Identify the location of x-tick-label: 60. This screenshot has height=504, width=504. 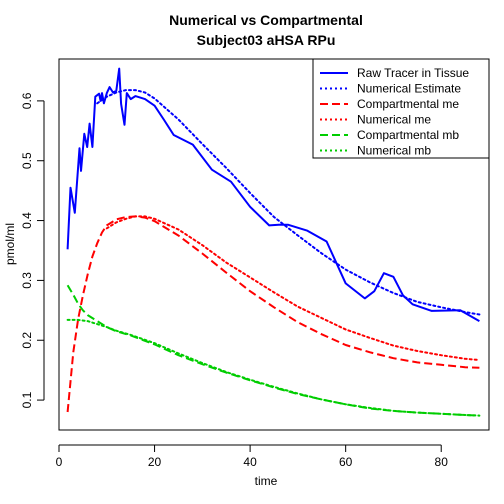
(346, 462).